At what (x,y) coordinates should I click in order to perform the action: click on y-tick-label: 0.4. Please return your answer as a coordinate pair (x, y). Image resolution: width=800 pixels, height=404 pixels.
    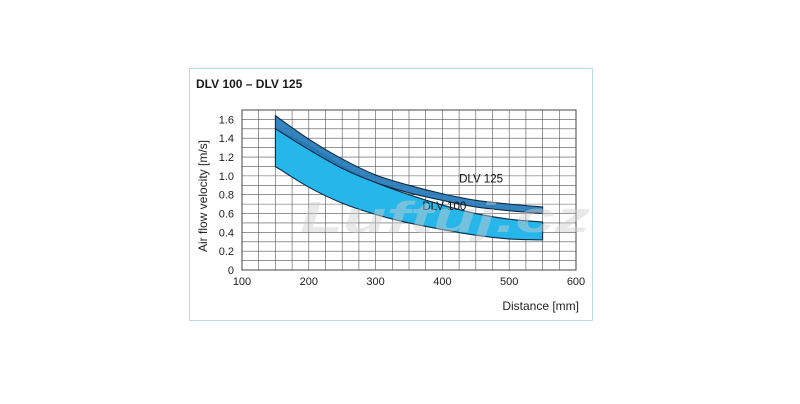
    Looking at the image, I should click on (226, 233).